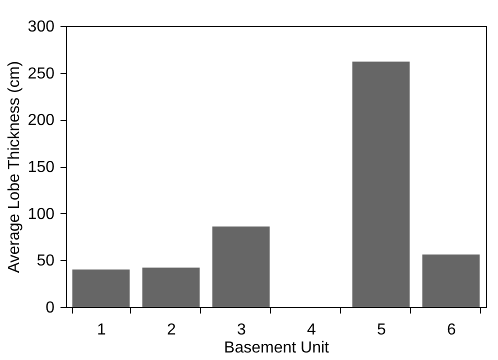  What do you see at coordinates (14, 167) in the screenshot?
I see `y-axis-title: Average Lobe Thickness (cm)` at bounding box center [14, 167].